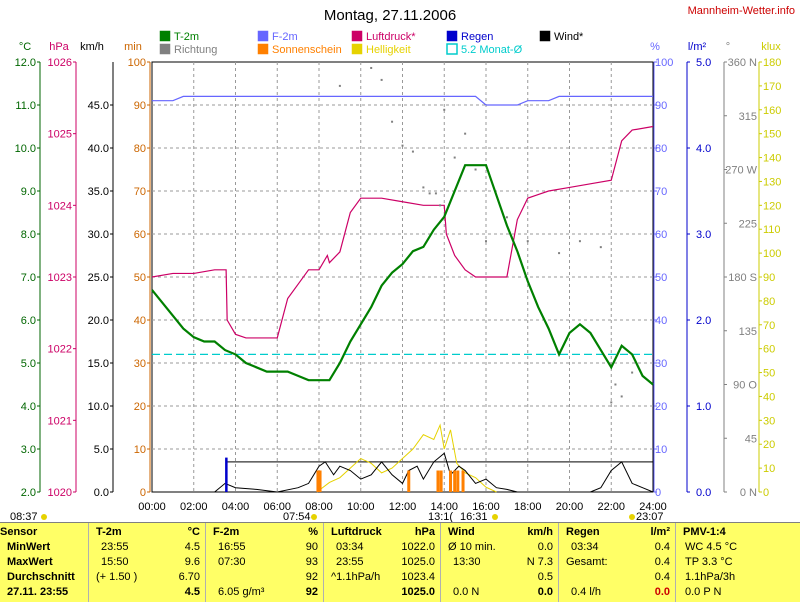 The height and width of the screenshot is (602, 800). What do you see at coordinates (660, 532) in the screenshot?
I see `header-rain-unit: l/m²` at bounding box center [660, 532].